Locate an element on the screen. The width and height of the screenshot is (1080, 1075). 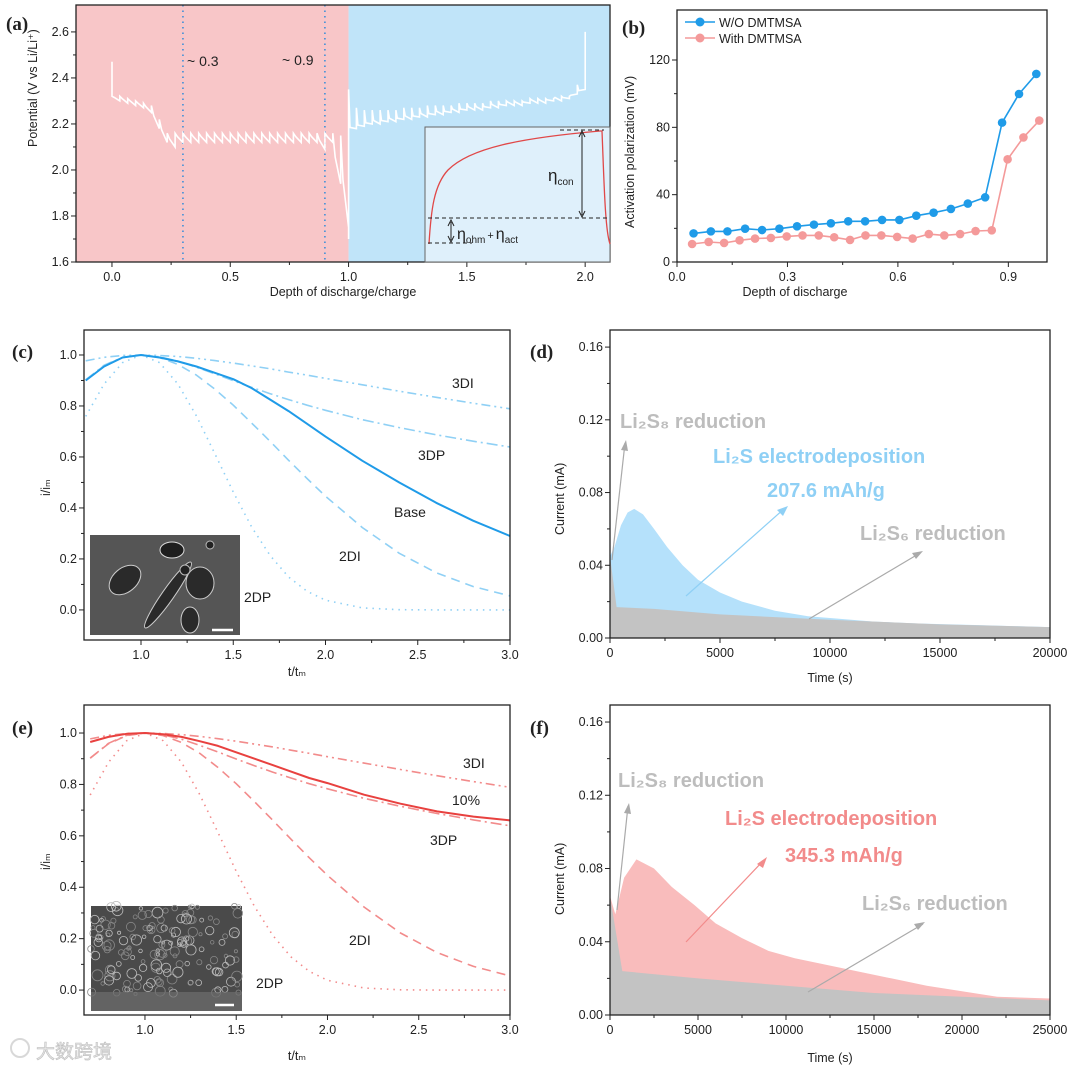
x-tick-label: 15000 is located at coordinates (874, 1030).